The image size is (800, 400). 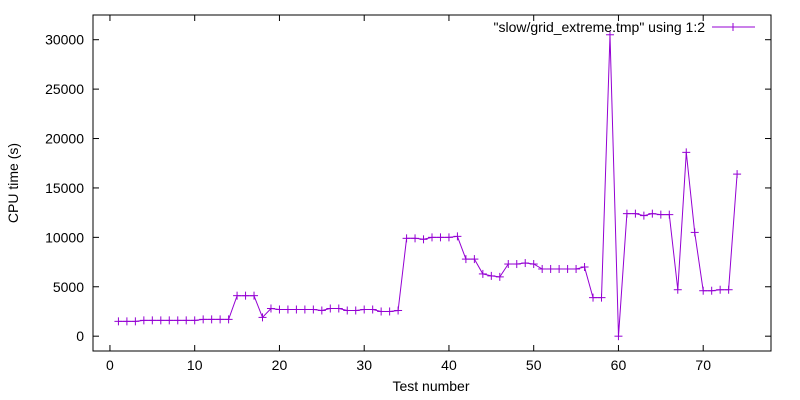 What do you see at coordinates (68, 287) in the screenshot?
I see `y-tick-label: 5000` at bounding box center [68, 287].